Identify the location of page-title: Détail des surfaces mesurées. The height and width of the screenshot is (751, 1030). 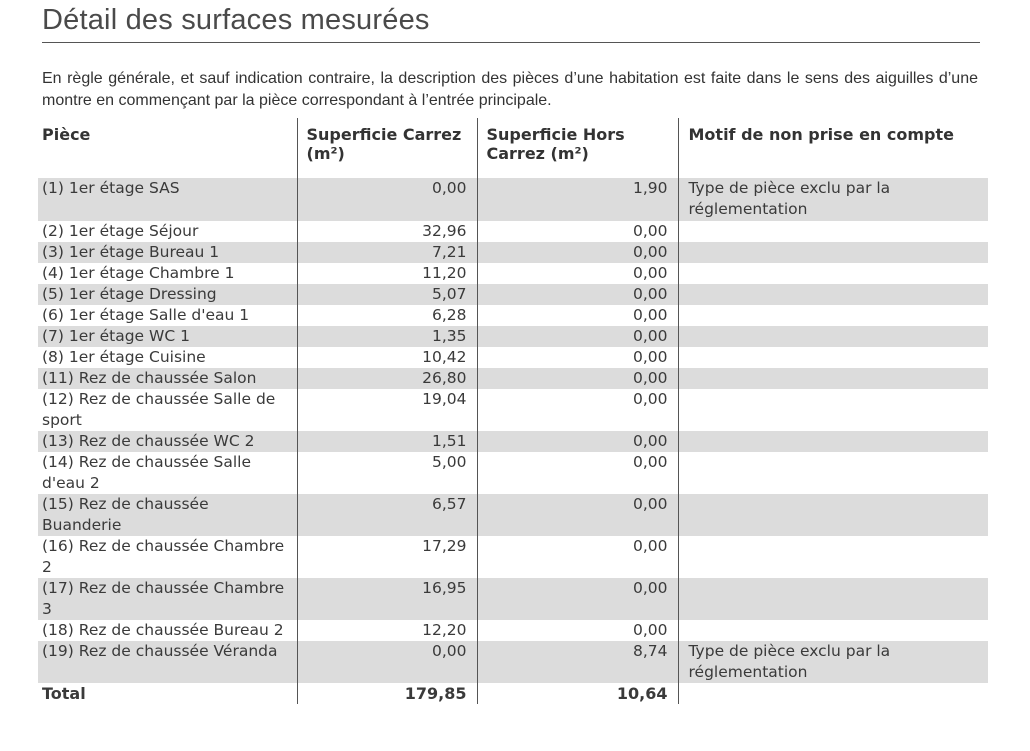
(236, 20).